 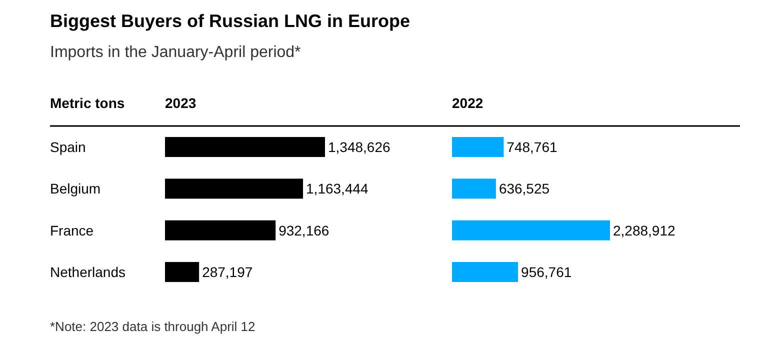 What do you see at coordinates (546, 272) in the screenshot?
I see `data-label: 956,761` at bounding box center [546, 272].